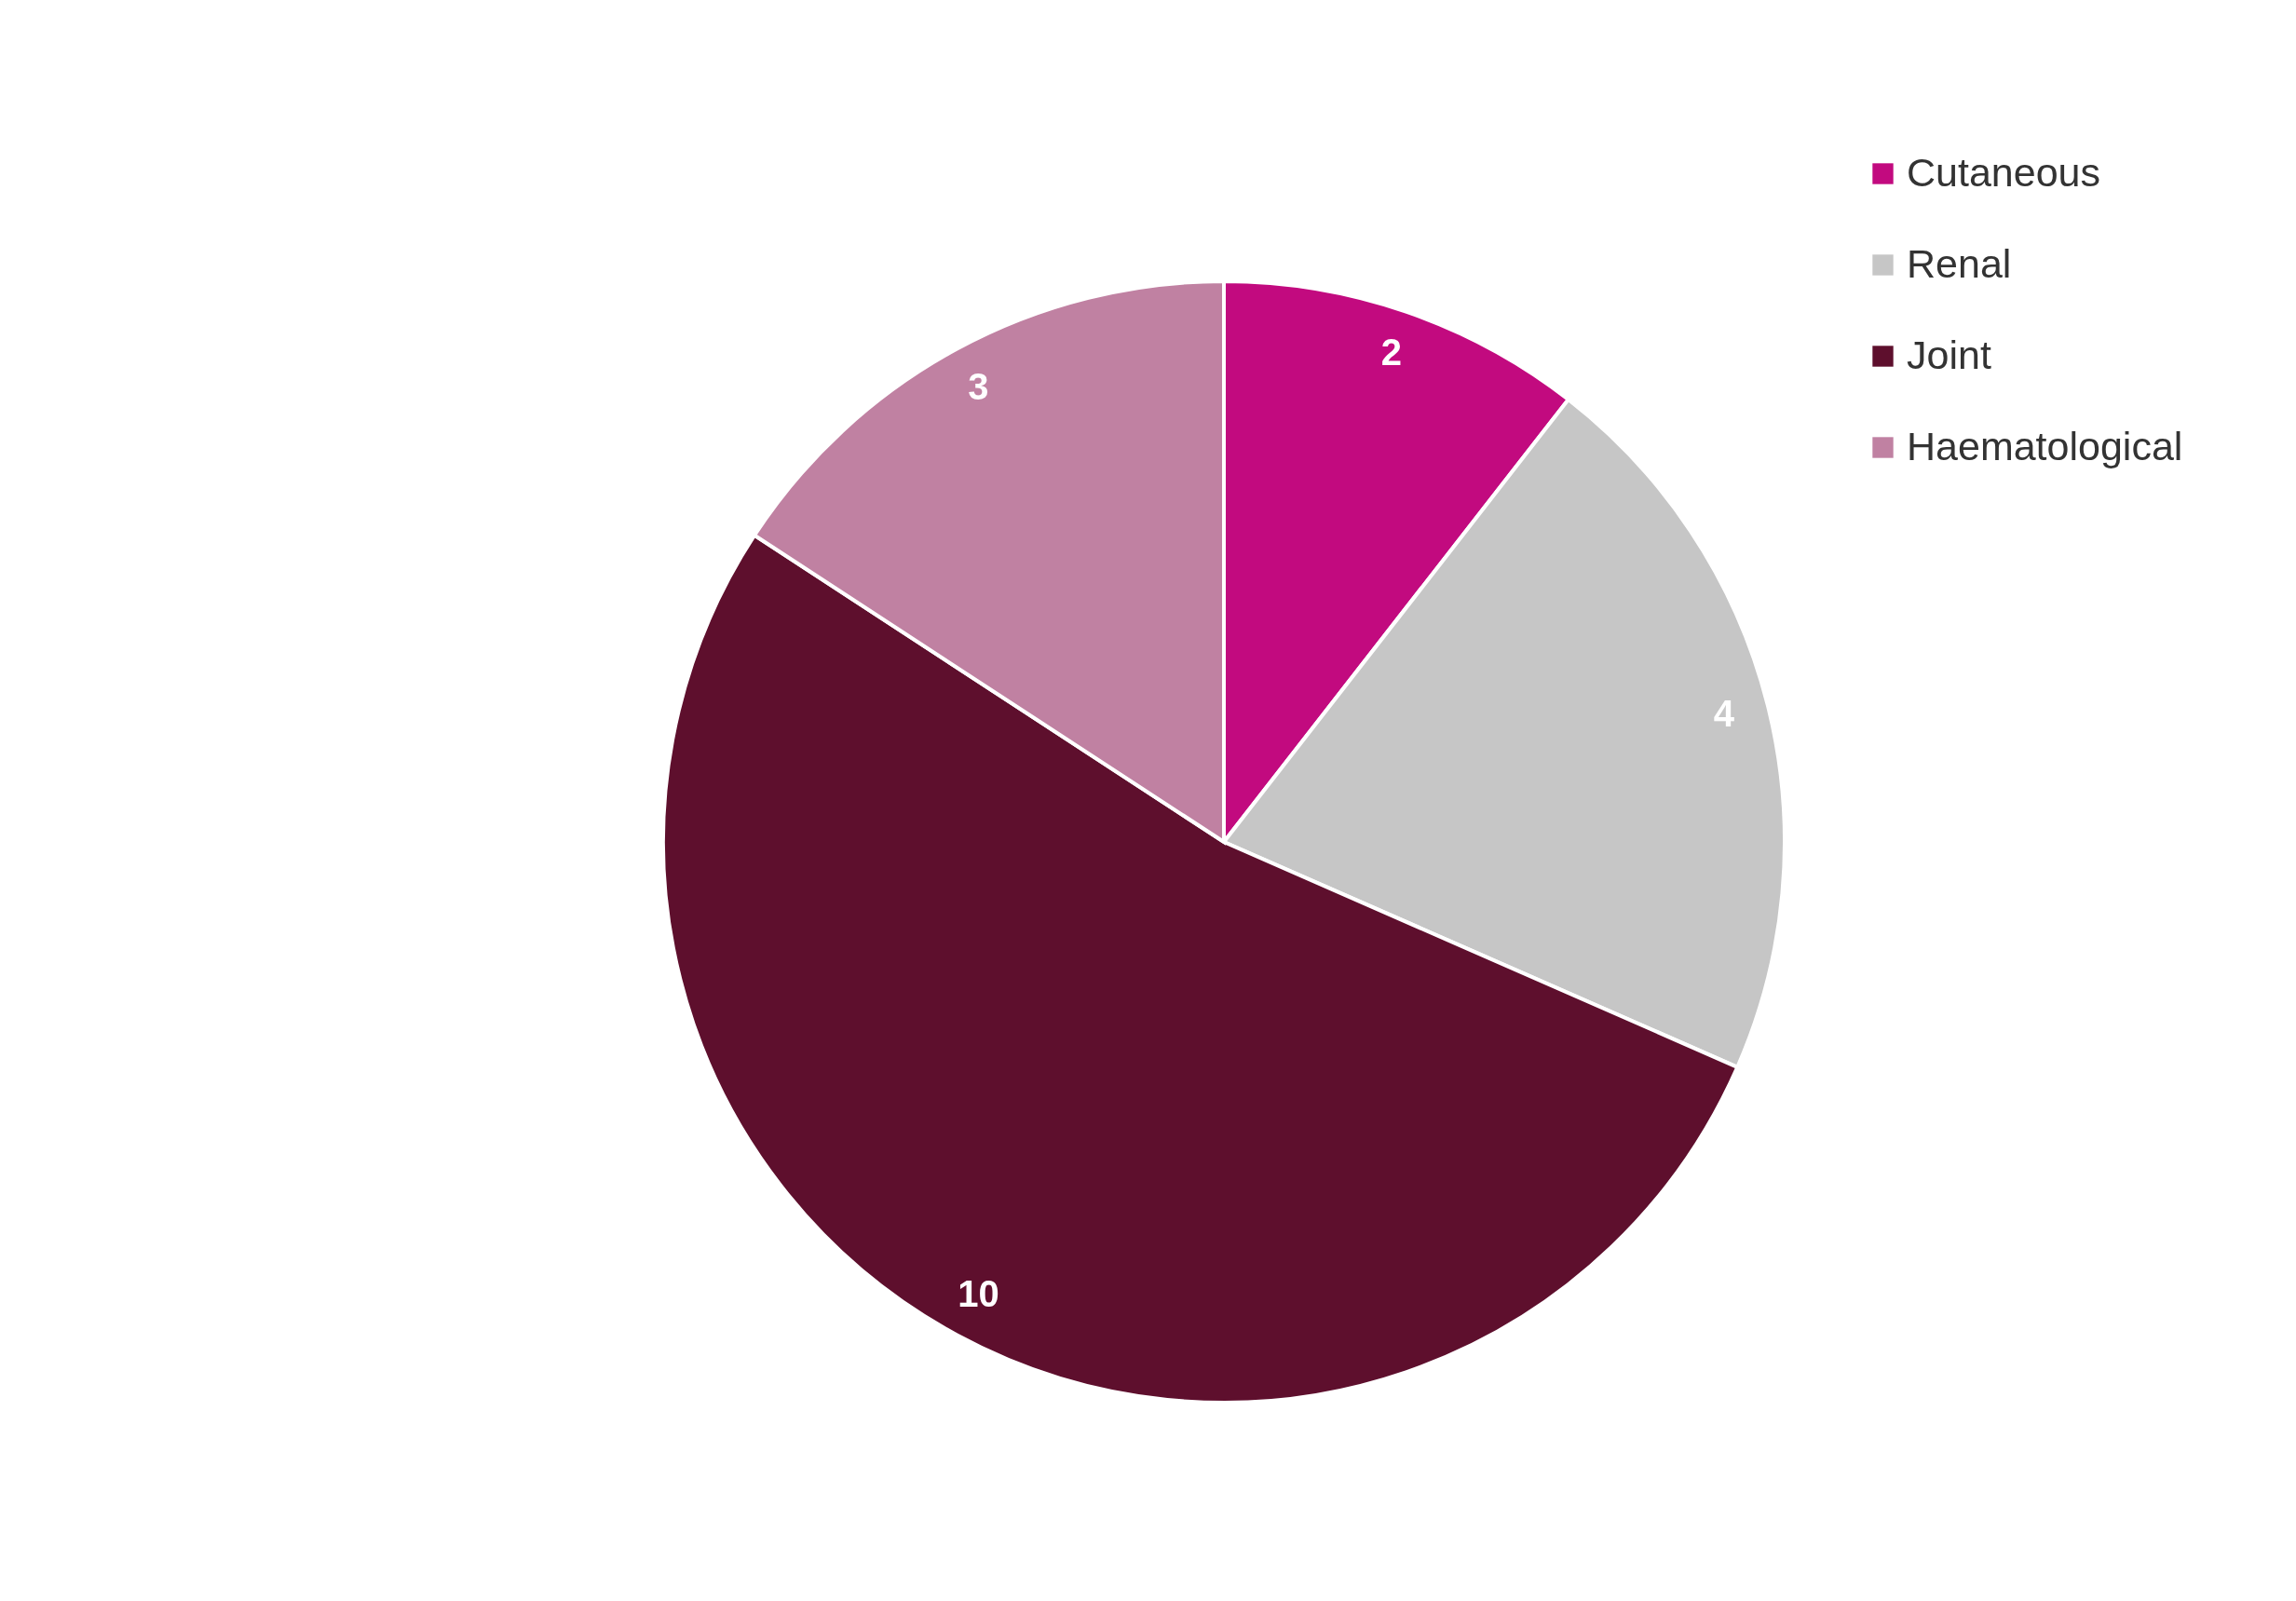  What do you see at coordinates (1391, 352) in the screenshot?
I see `data-label: 2` at bounding box center [1391, 352].